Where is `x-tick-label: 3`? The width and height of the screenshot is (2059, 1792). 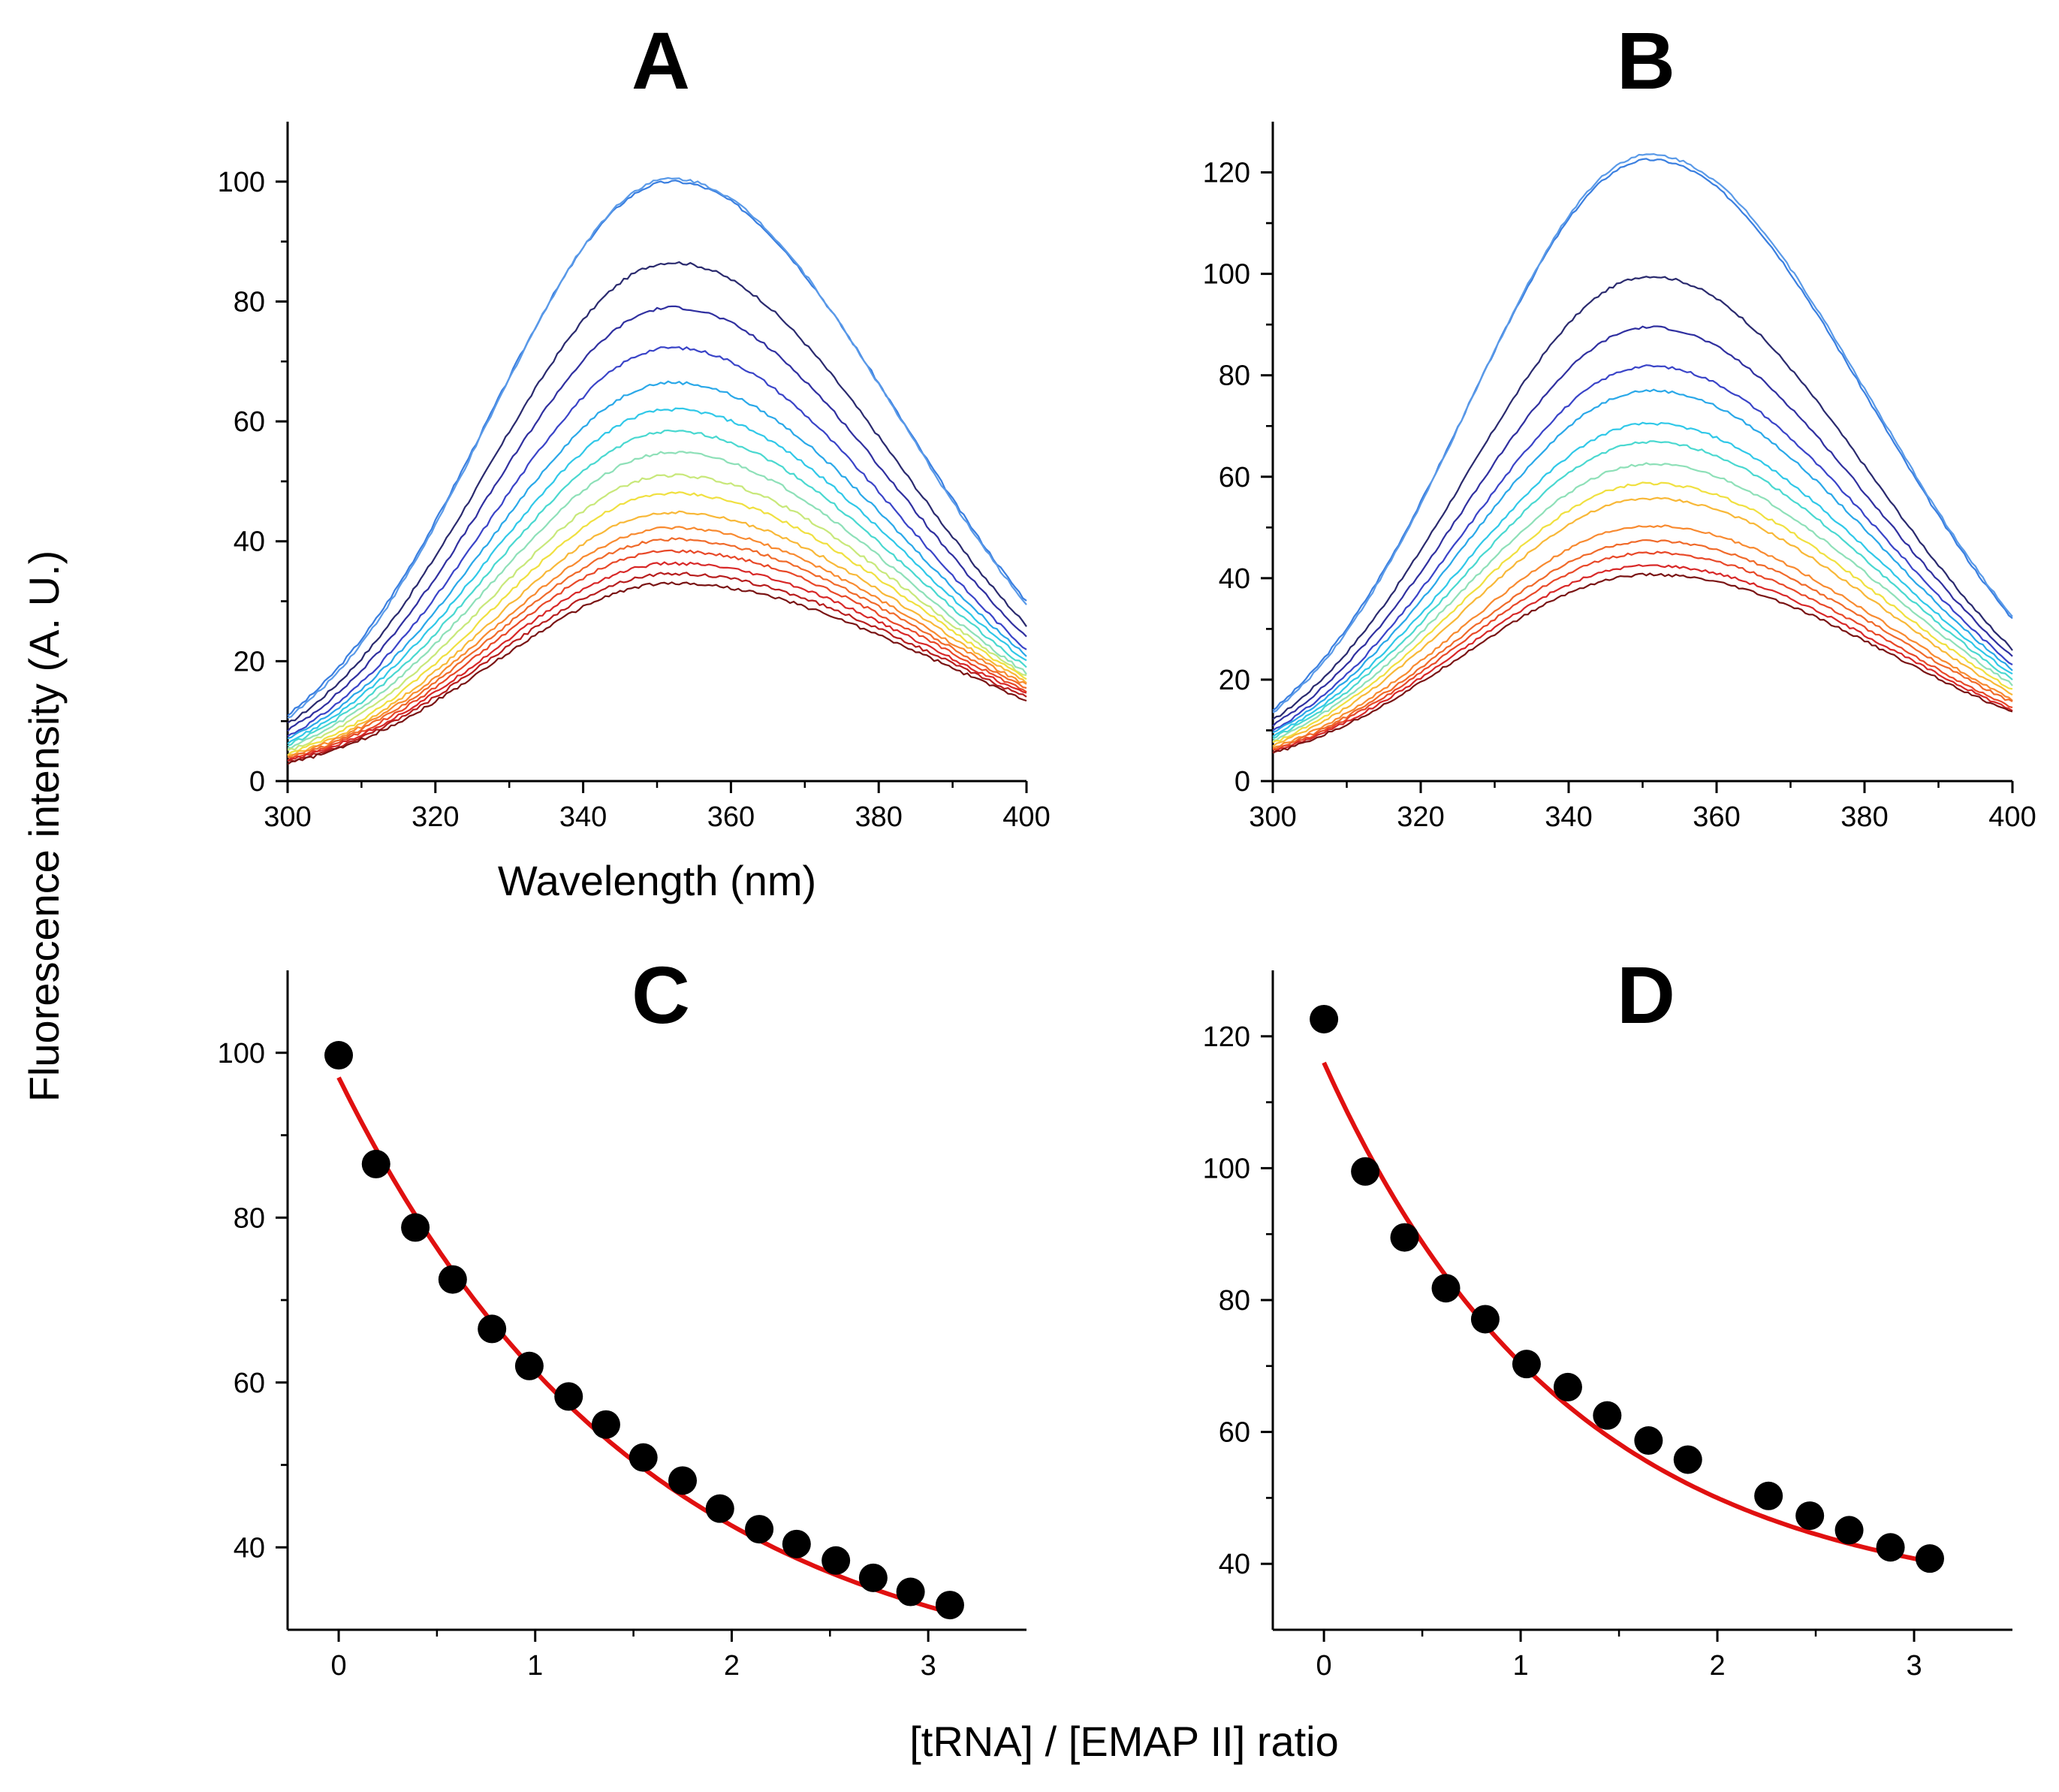 x-tick-label: 3 is located at coordinates (1914, 1666).